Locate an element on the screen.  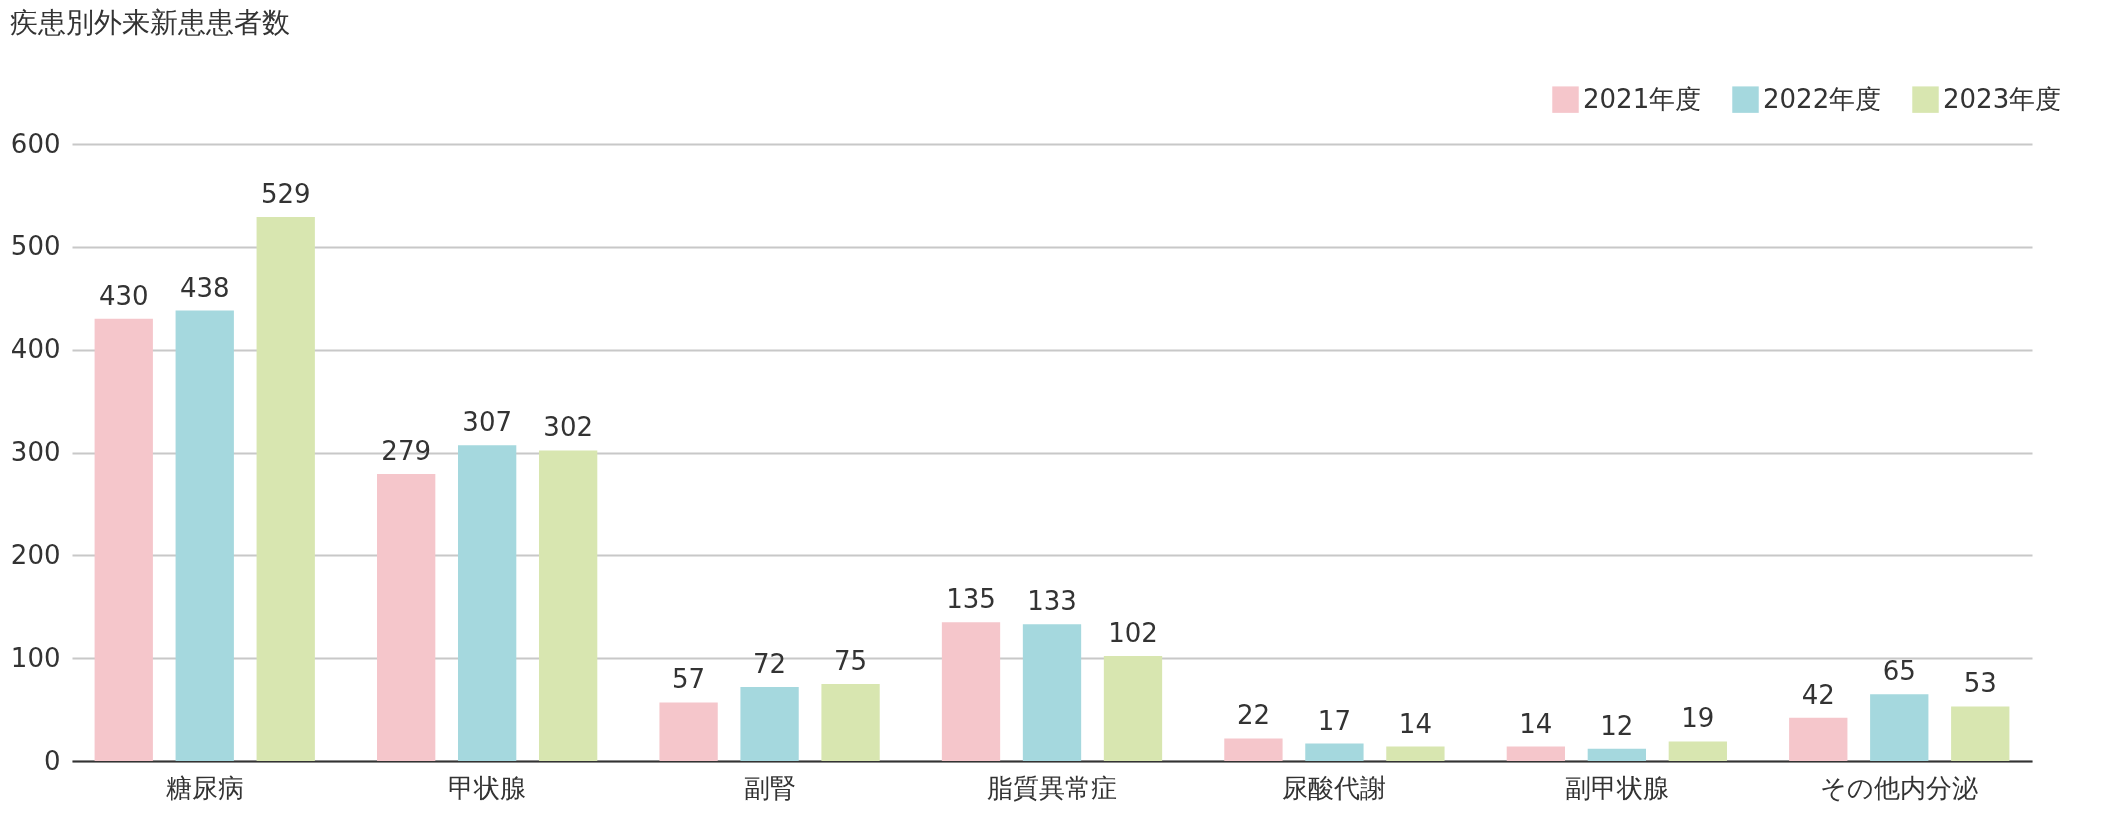
x-tick-label: 脂質異常症 is located at coordinates (1052, 787).